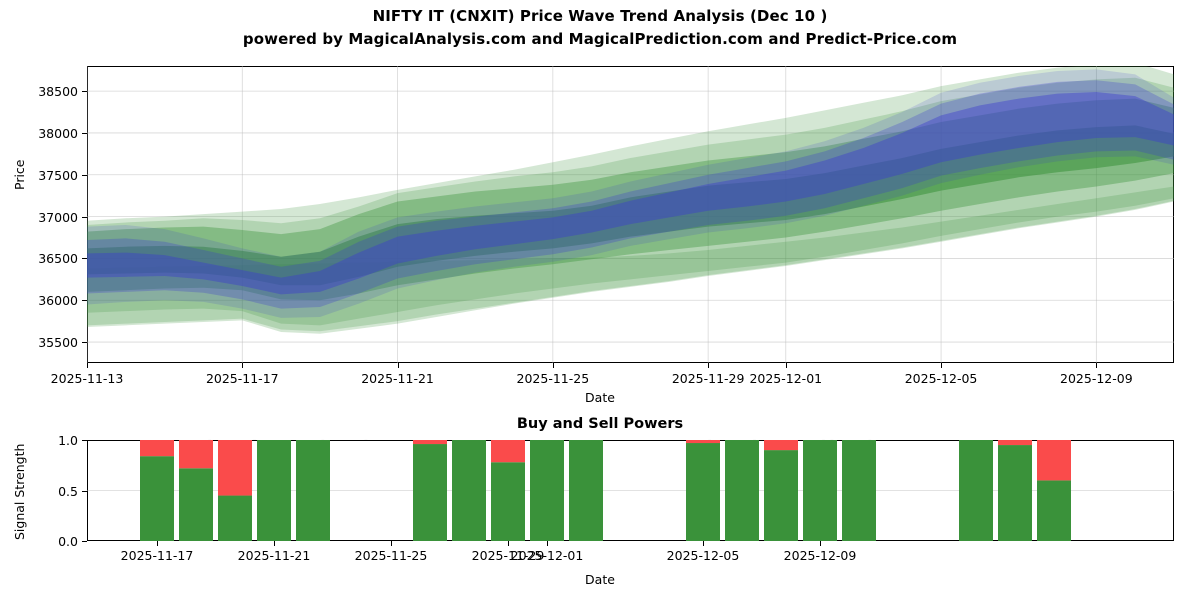  I want to click on price-x-tick: 2025-11-29, so click(708, 378).